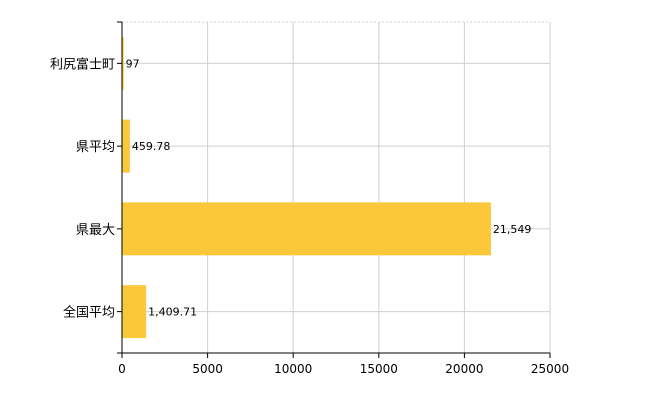  I want to click on x-tick-label: 20000, so click(464, 369).